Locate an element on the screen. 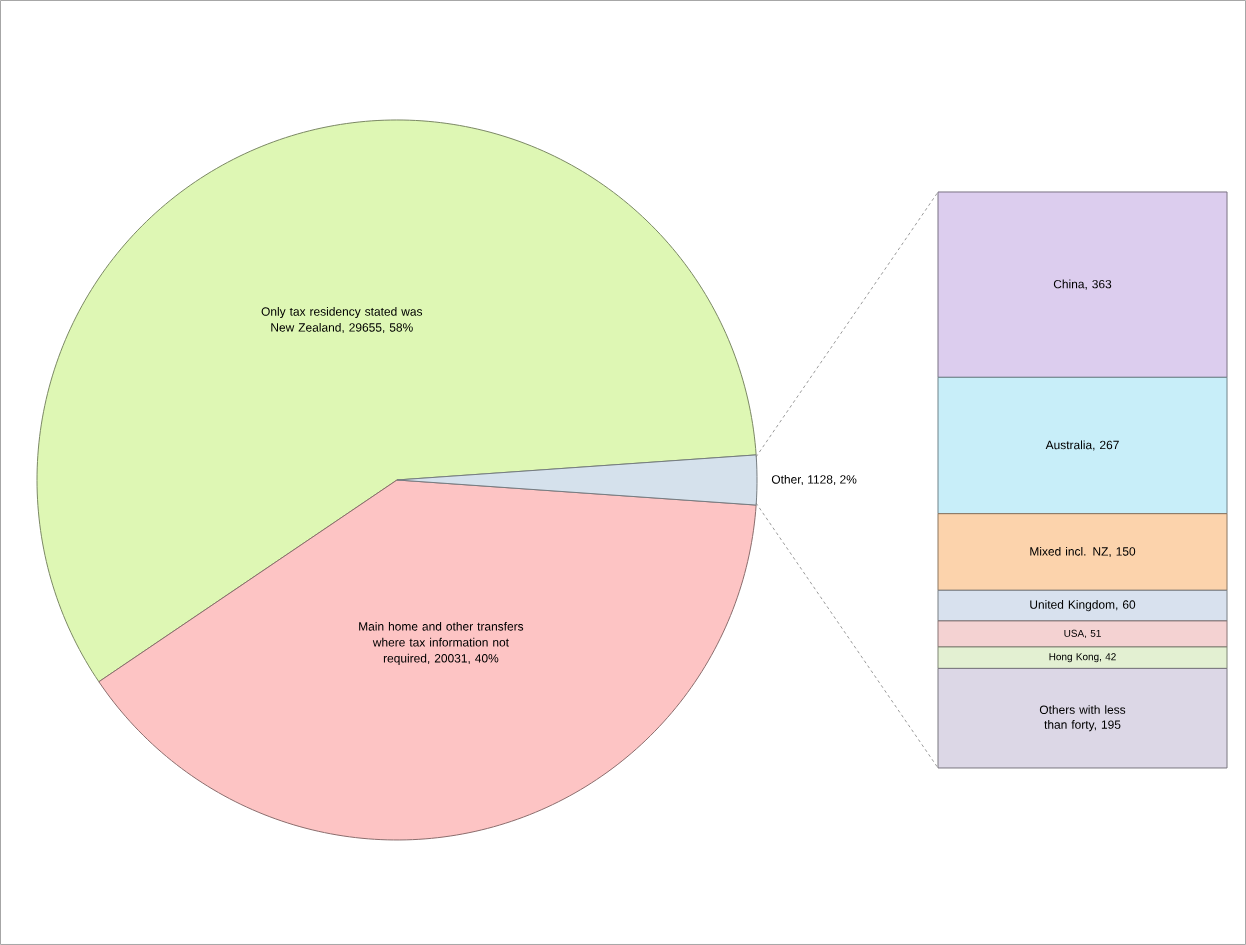  data-label: USA, 51 is located at coordinates (1082, 634).